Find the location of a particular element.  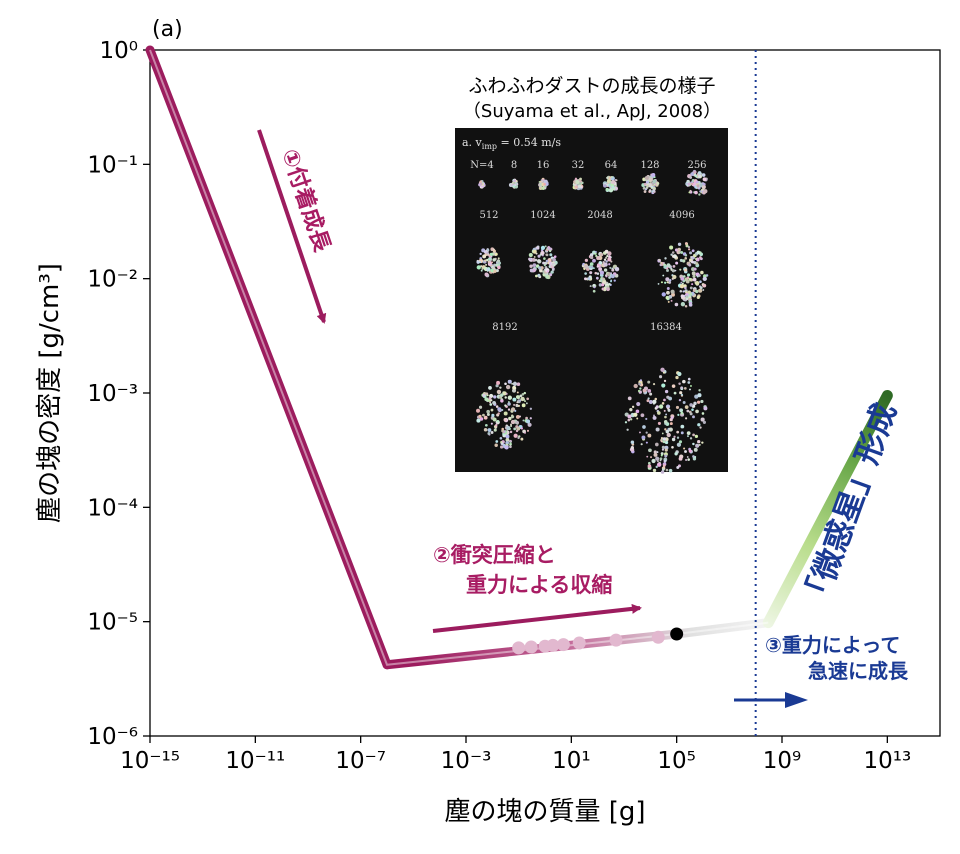

panel-label: (a) is located at coordinates (167, 29).